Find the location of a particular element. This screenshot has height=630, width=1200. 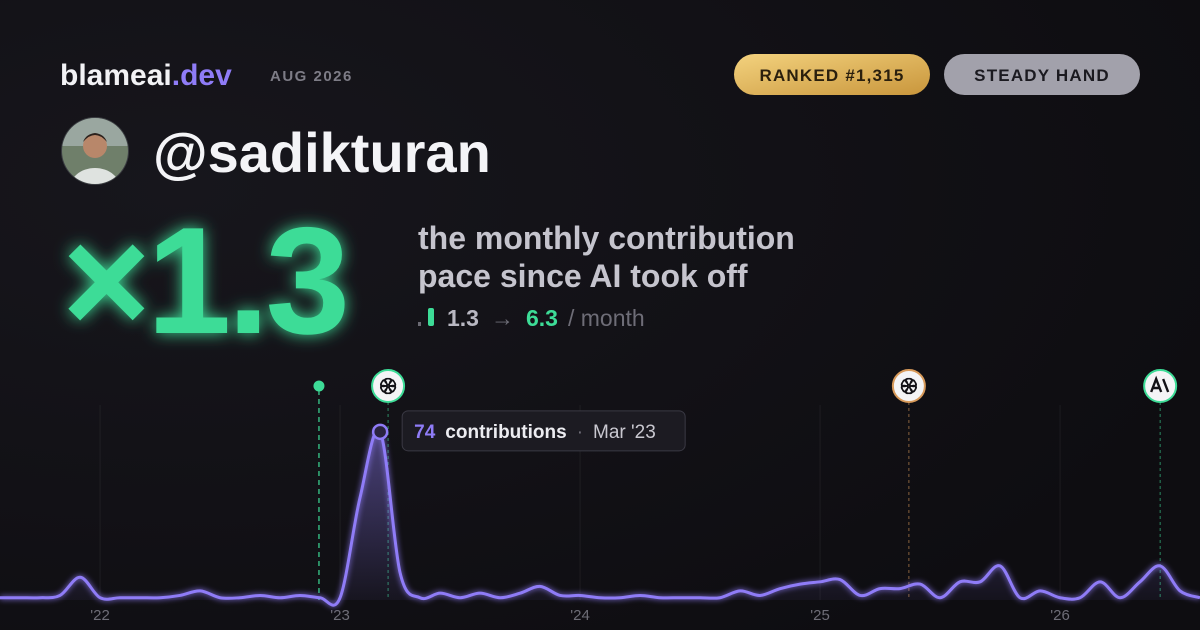

tooltip-value: 74 is located at coordinates (425, 432).